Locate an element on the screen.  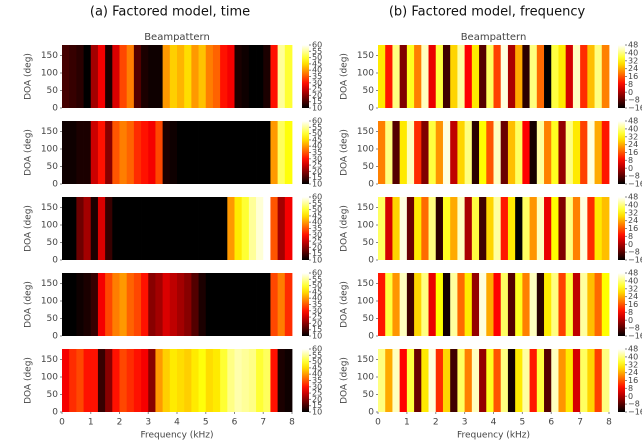
colorbar-tick-label: 20 is located at coordinates (317, 323).